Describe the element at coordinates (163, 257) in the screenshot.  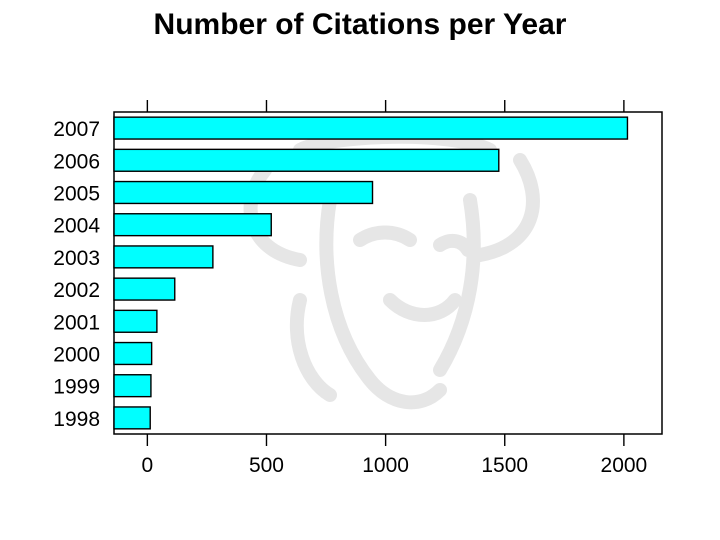
I see `bar-2003` at that location.